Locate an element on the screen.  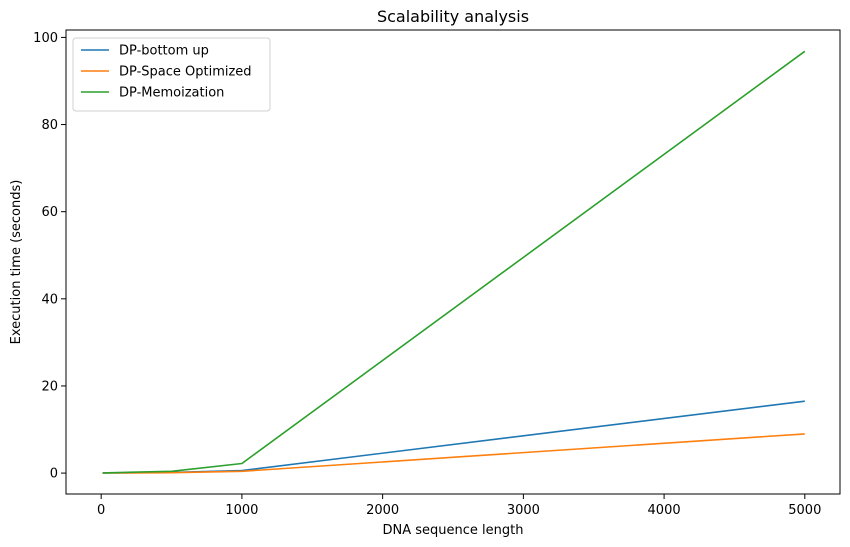
legend-label: DP-bottom up is located at coordinates (164, 51).